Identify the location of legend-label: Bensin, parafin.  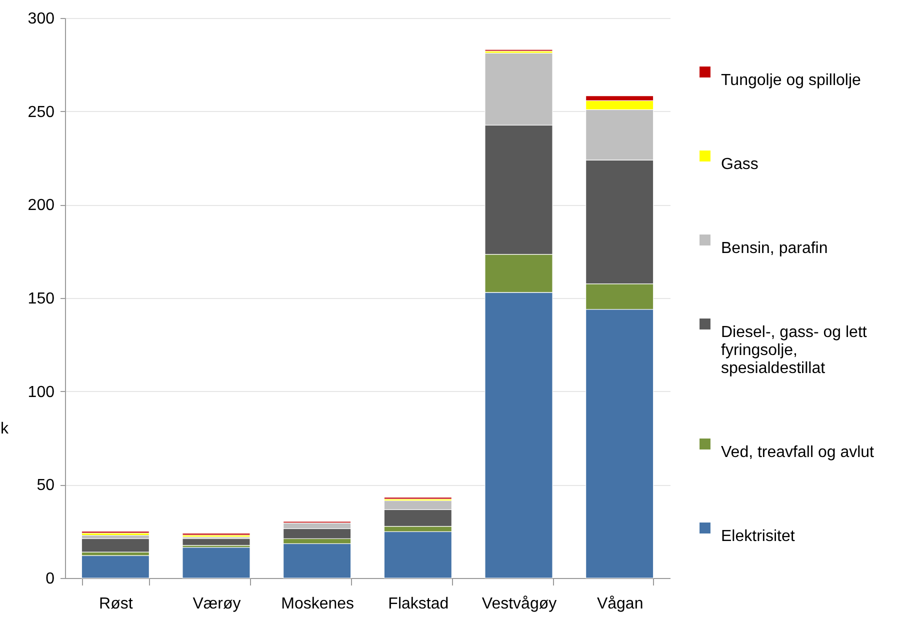
(774, 248).